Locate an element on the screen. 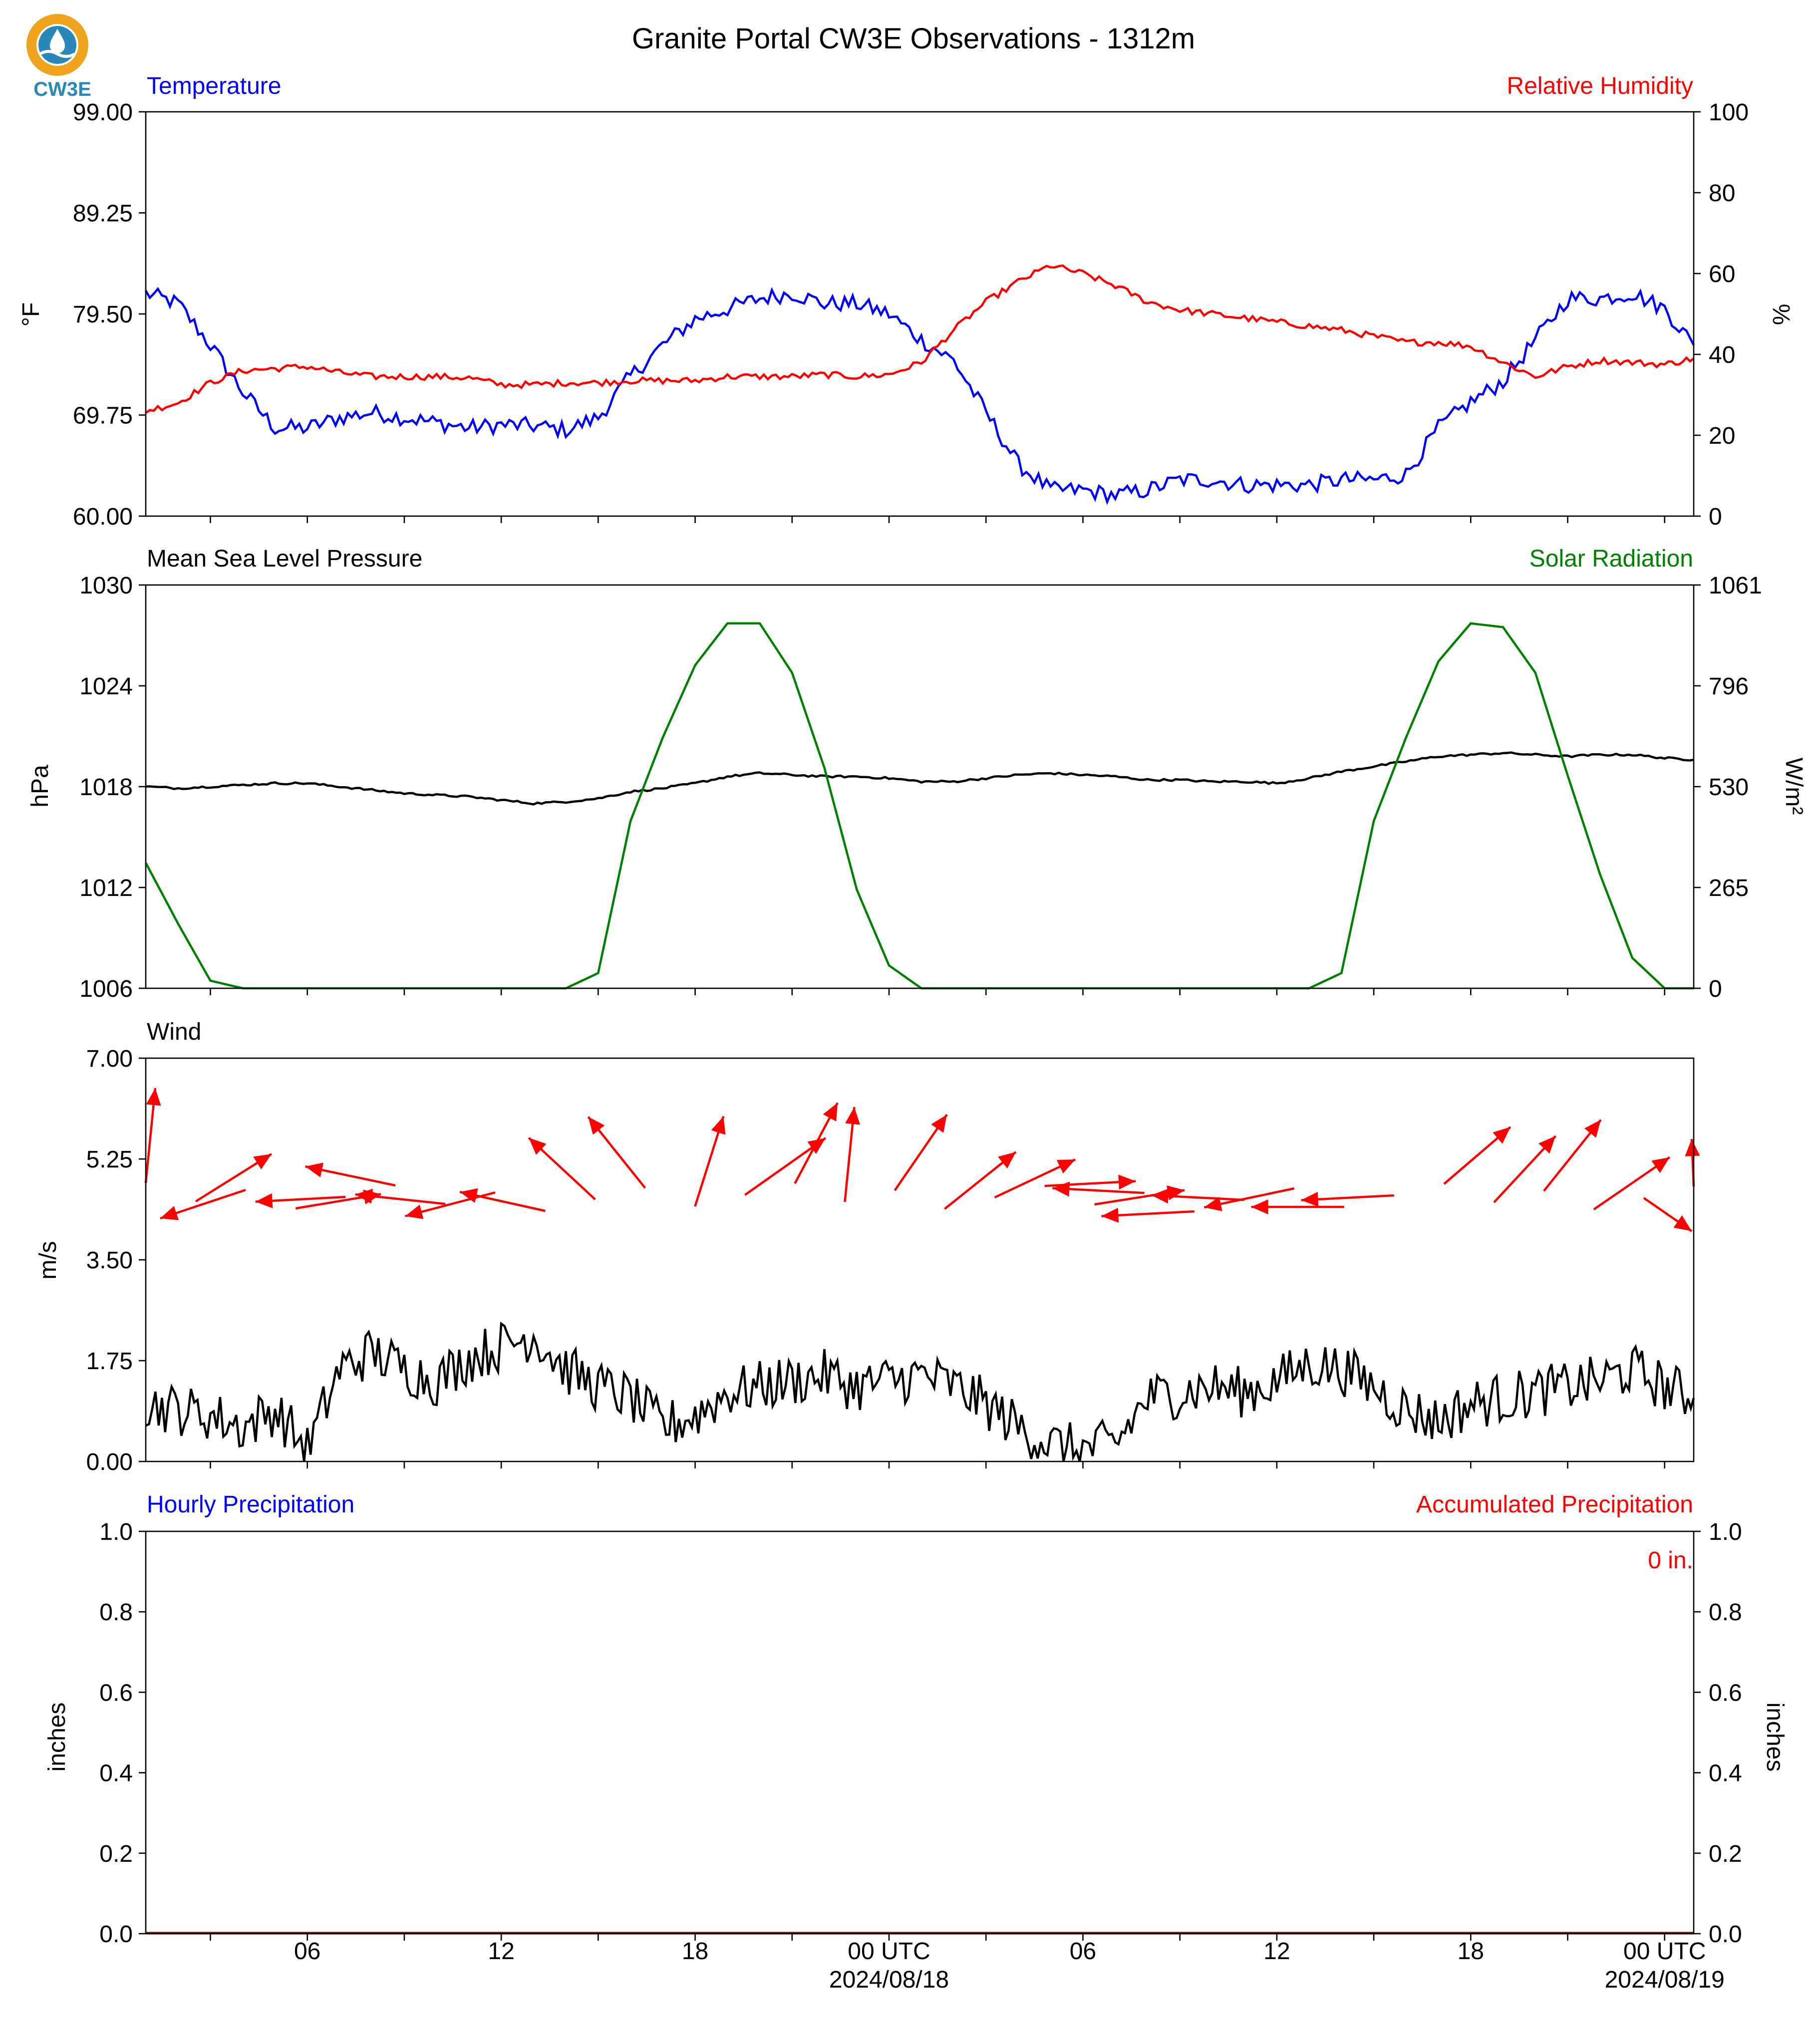  y-tick-label: 99.00 is located at coordinates (103, 112).